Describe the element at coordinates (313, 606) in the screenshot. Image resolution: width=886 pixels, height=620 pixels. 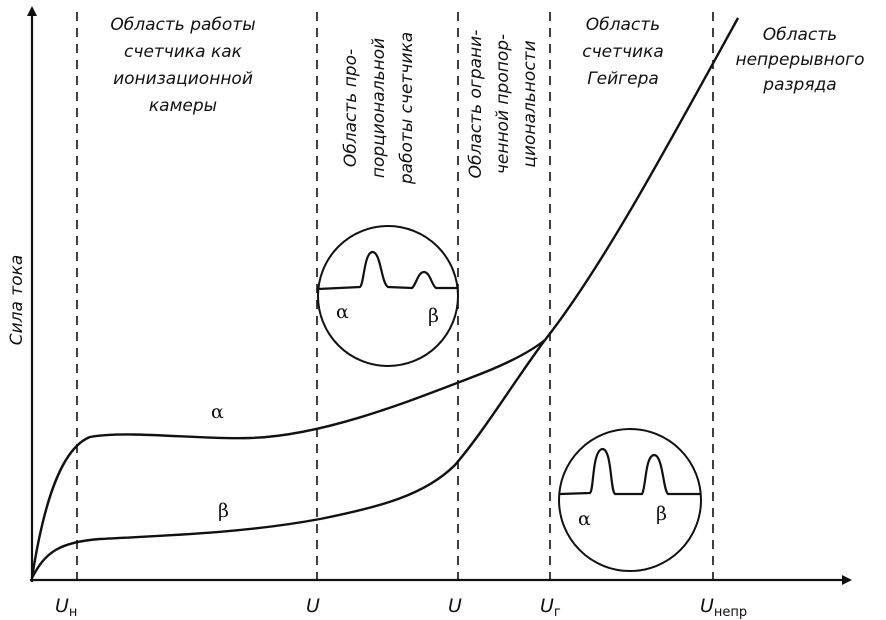
I see `tick-label-up: U` at that location.